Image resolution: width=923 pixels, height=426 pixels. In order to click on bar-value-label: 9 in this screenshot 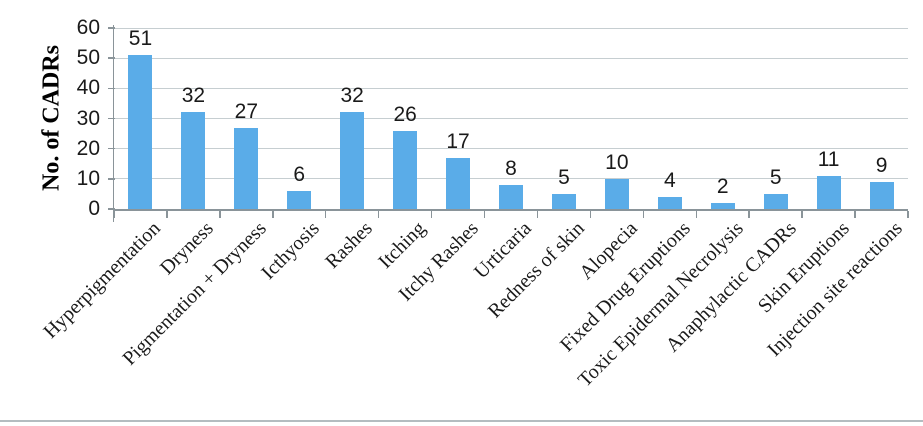, I will do `click(881, 165)`.